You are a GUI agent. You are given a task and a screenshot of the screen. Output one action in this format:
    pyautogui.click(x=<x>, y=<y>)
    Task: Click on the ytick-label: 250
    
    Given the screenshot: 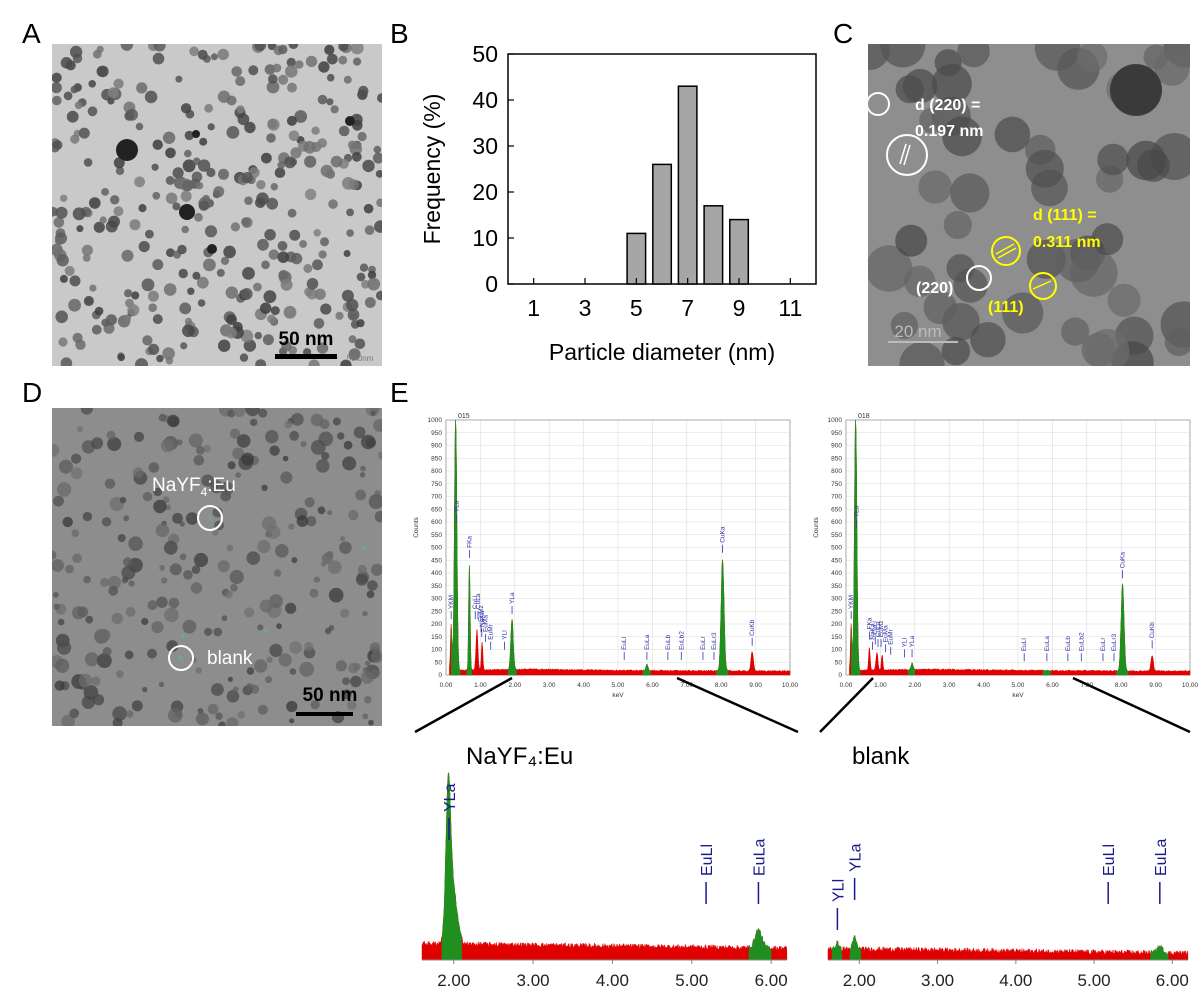 What is the action you would take?
    pyautogui.click(x=836, y=611)
    